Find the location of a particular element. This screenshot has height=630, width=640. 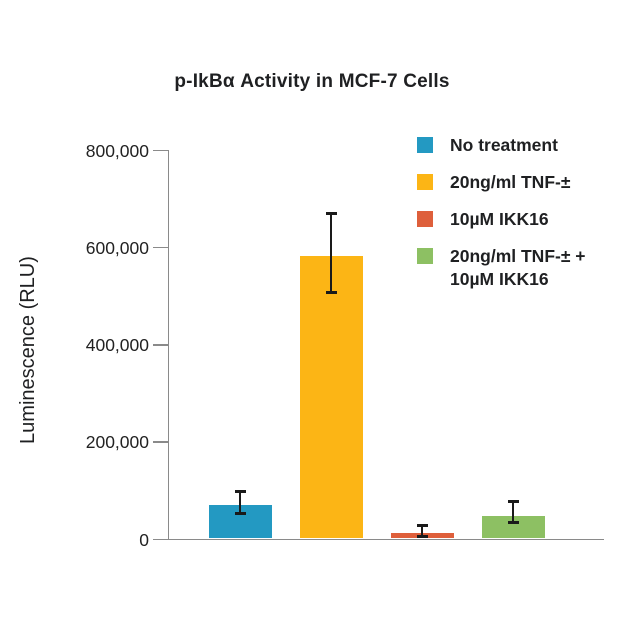

legend-item-no-treatment: No treatment is located at coordinates (501, 145).